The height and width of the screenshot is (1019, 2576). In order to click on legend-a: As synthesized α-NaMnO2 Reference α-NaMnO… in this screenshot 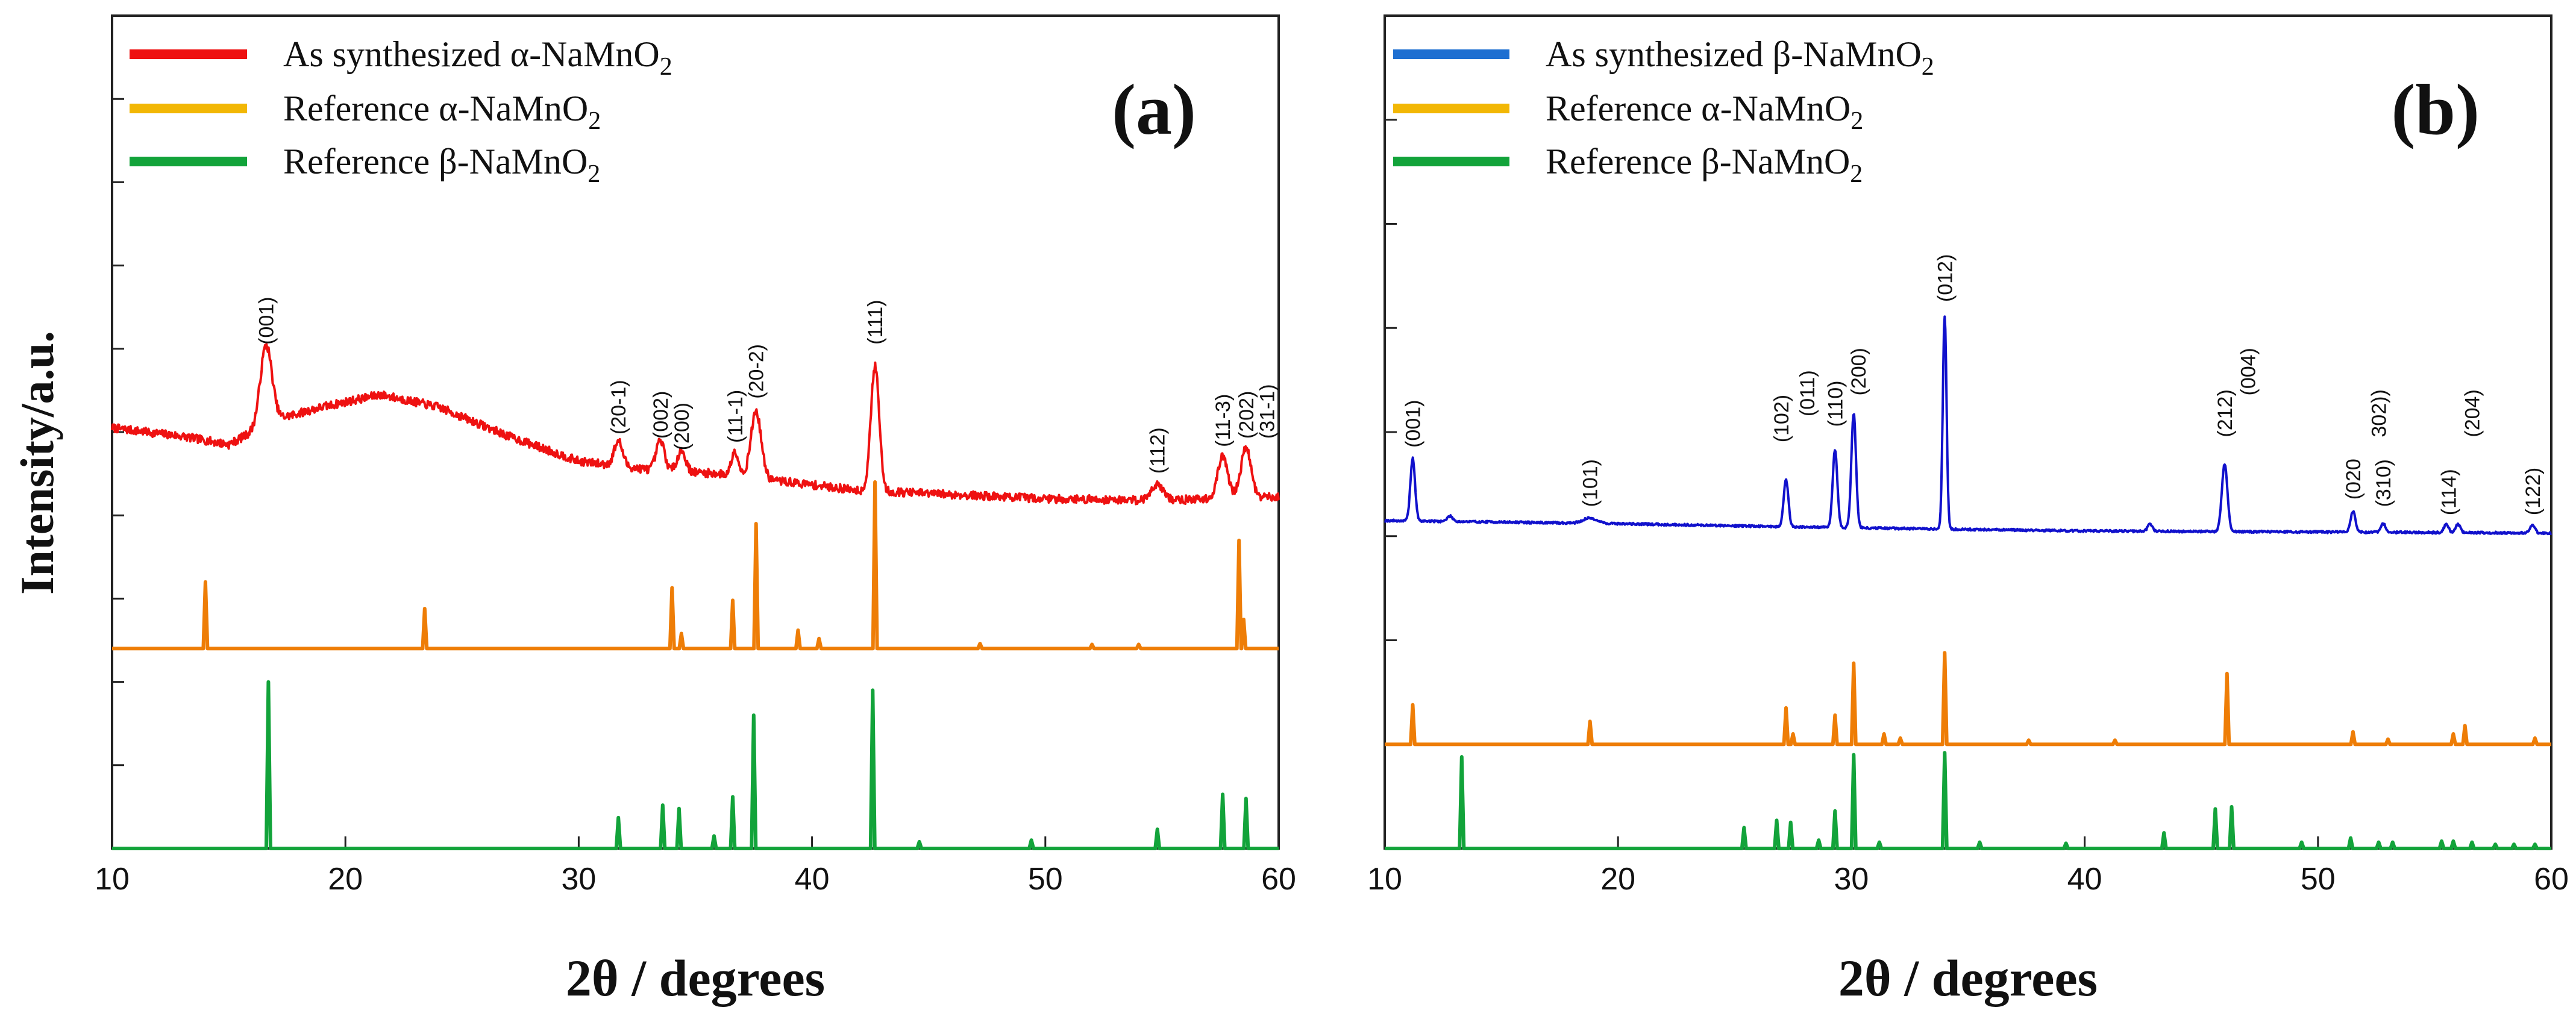, I will do `click(401, 111)`.